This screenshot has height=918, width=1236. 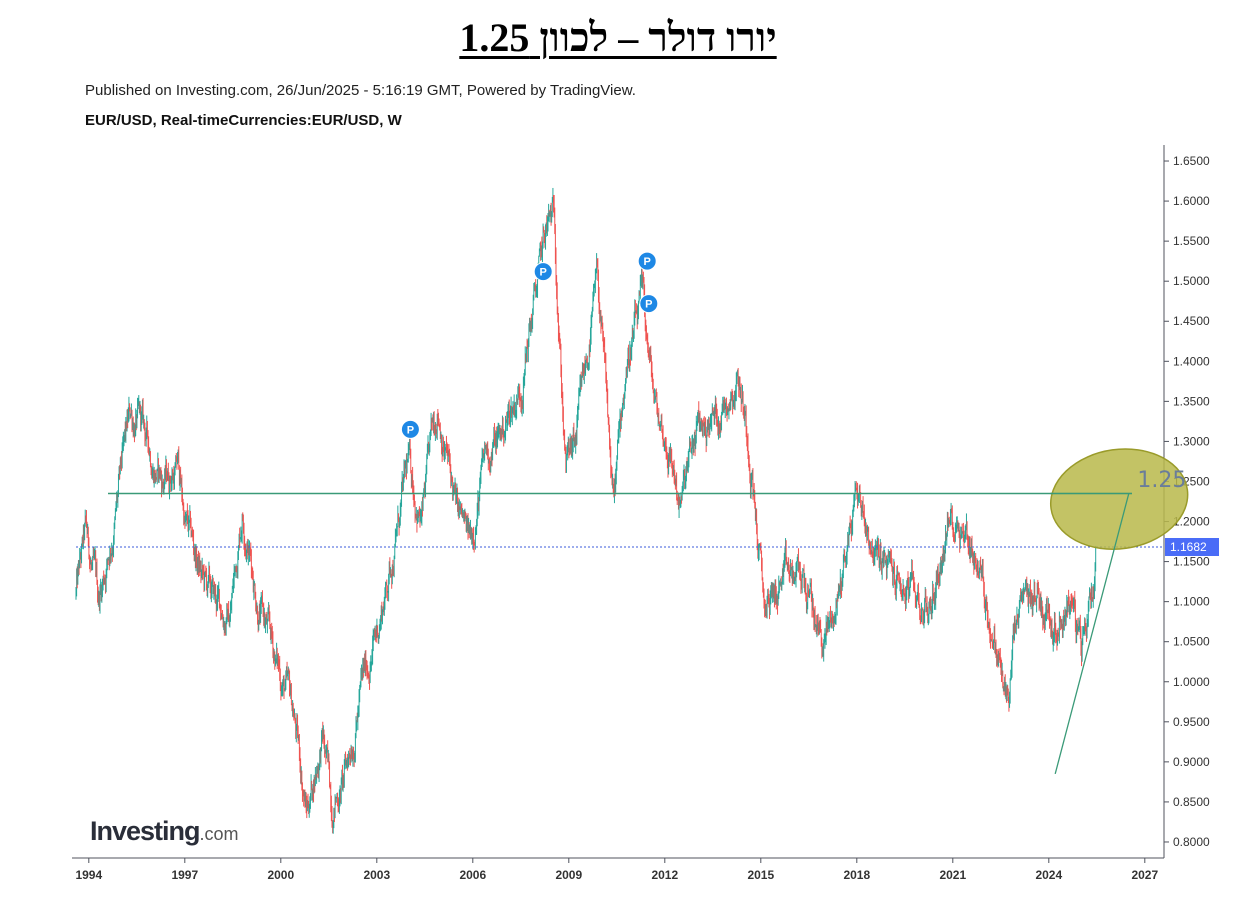 I want to click on y-tick-label: 1.3500, so click(x=1191, y=401).